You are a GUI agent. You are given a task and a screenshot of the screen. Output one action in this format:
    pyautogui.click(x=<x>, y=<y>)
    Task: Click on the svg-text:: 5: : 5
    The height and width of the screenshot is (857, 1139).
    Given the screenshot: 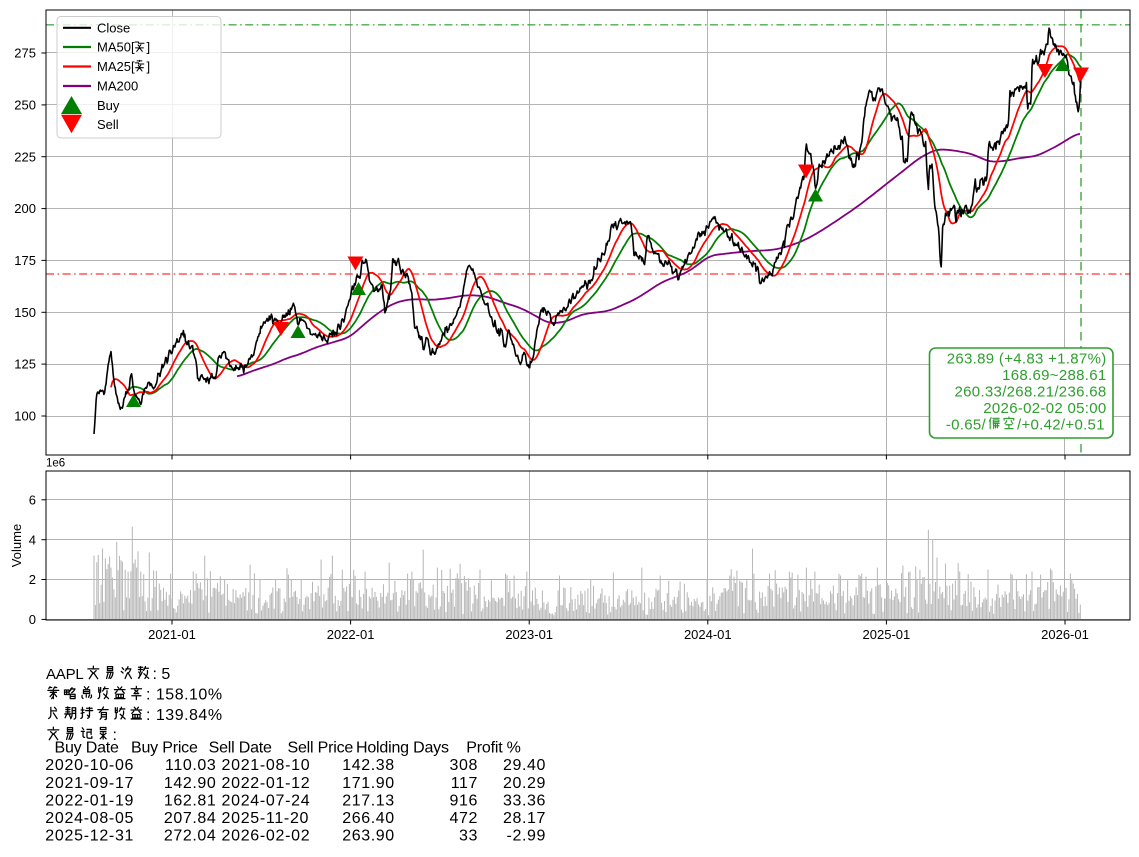 What is the action you would take?
    pyautogui.click(x=162, y=674)
    